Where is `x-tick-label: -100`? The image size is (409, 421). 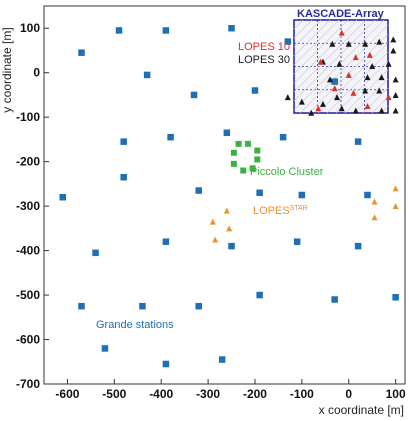 x-tick-label: -100 is located at coordinates (302, 394).